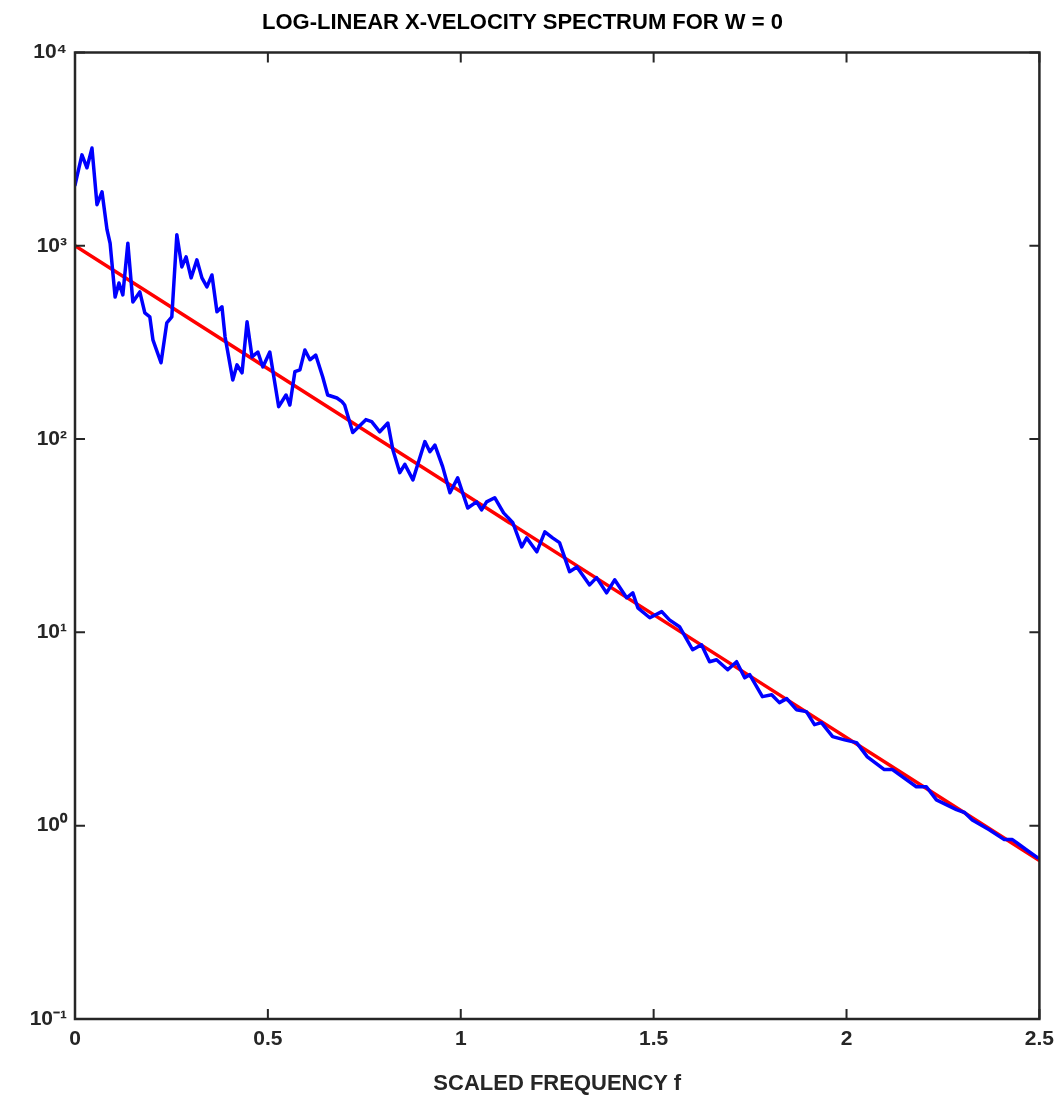  Describe the element at coordinates (51, 631) in the screenshot. I see `y-tick-label: 10¹` at that location.